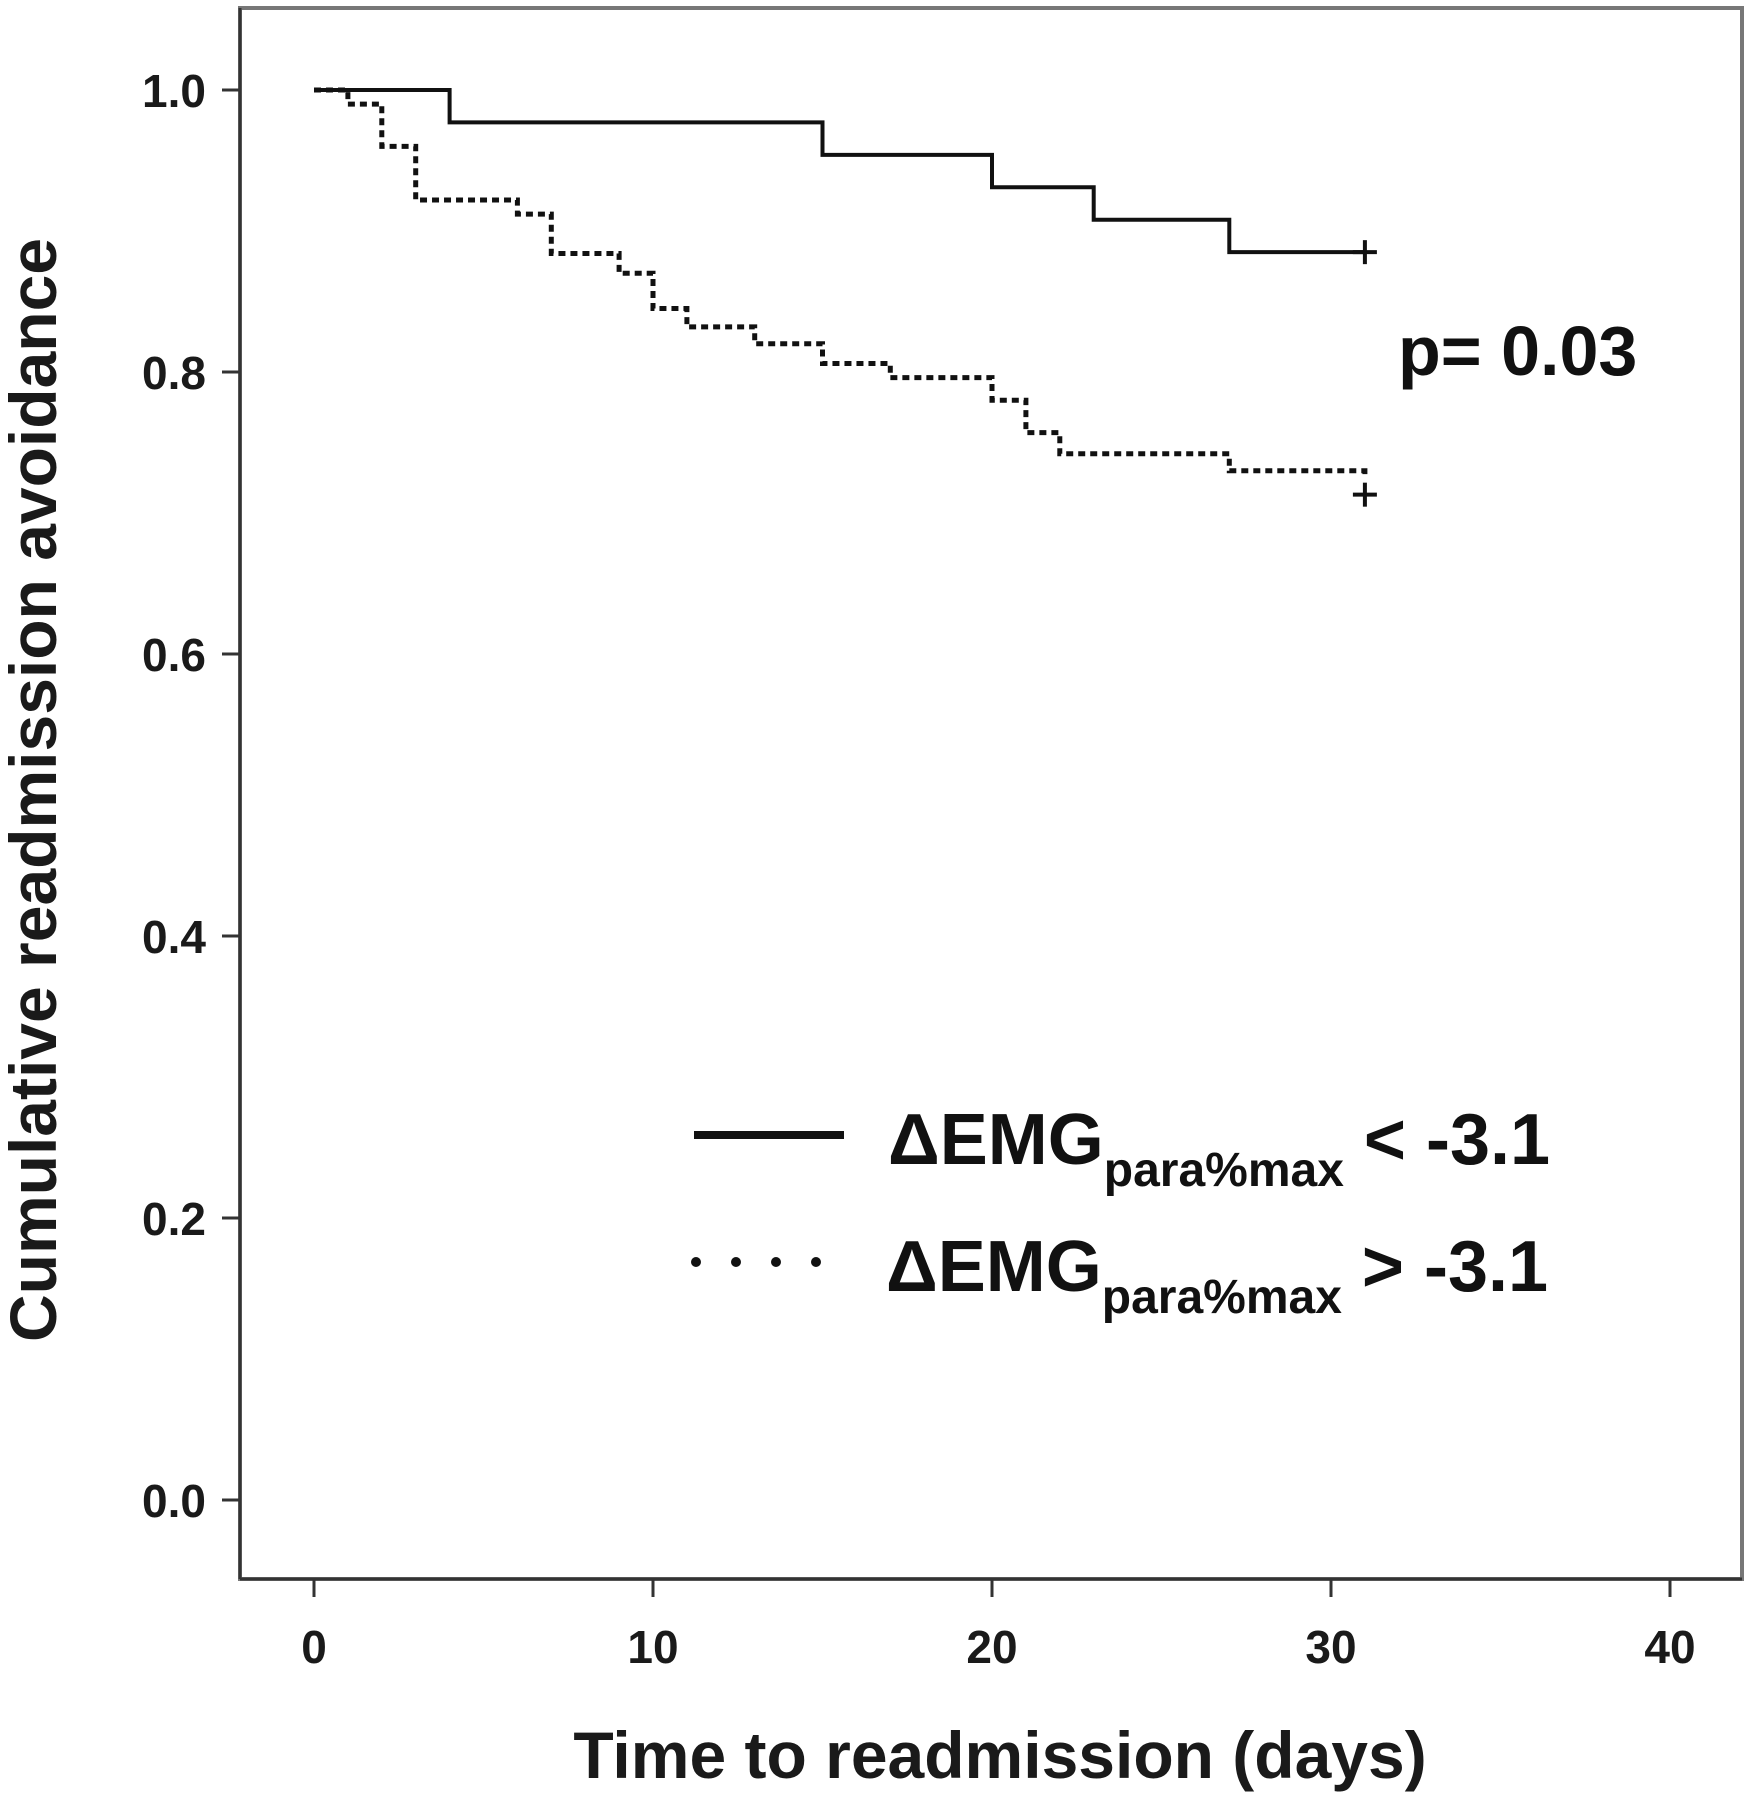 This screenshot has width=1752, height=1800. Describe the element at coordinates (174, 655) in the screenshot. I see `y-tick-label: 0.6` at that location.